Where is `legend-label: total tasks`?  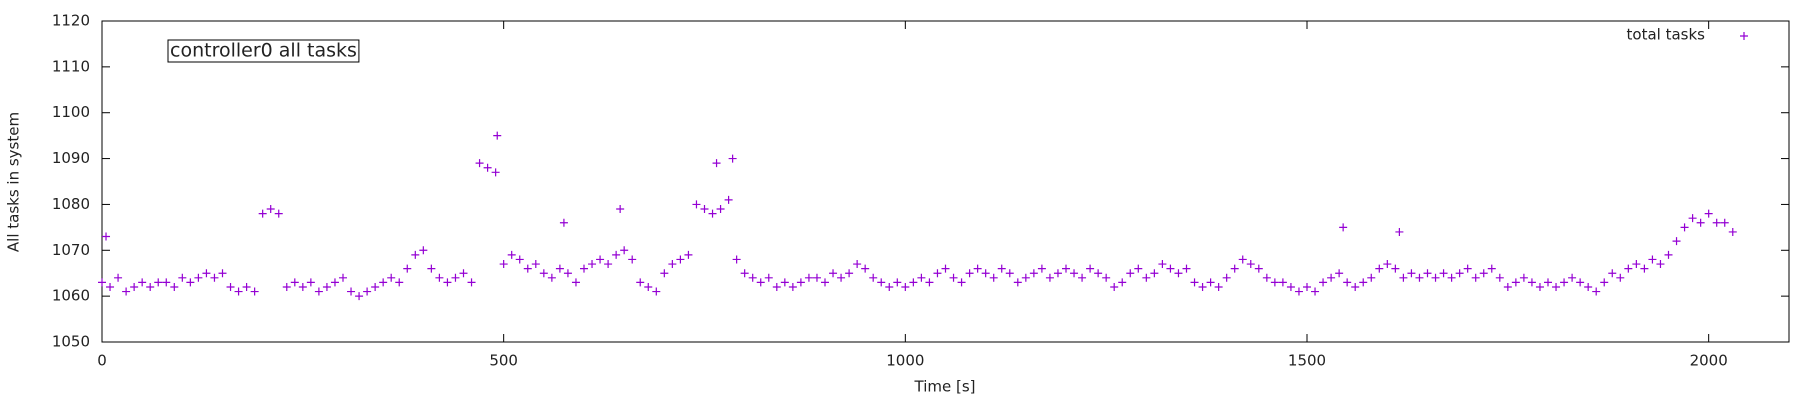 legend-label: total tasks is located at coordinates (1666, 35).